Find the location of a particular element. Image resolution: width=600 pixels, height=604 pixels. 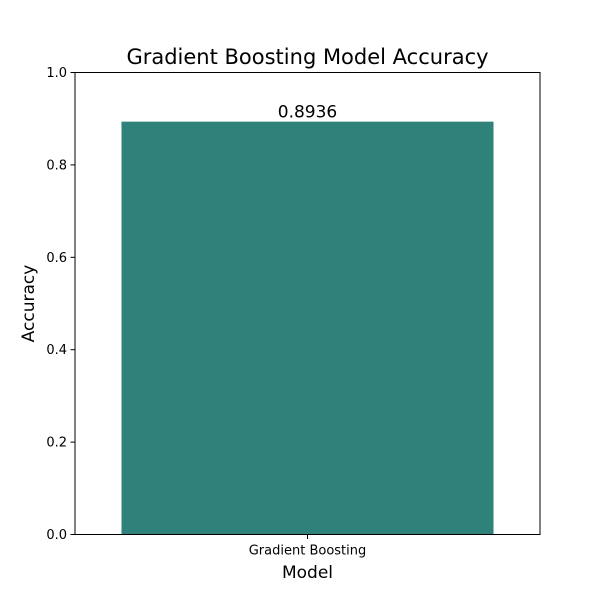

y-tick-label: 1.0 is located at coordinates (56, 73).